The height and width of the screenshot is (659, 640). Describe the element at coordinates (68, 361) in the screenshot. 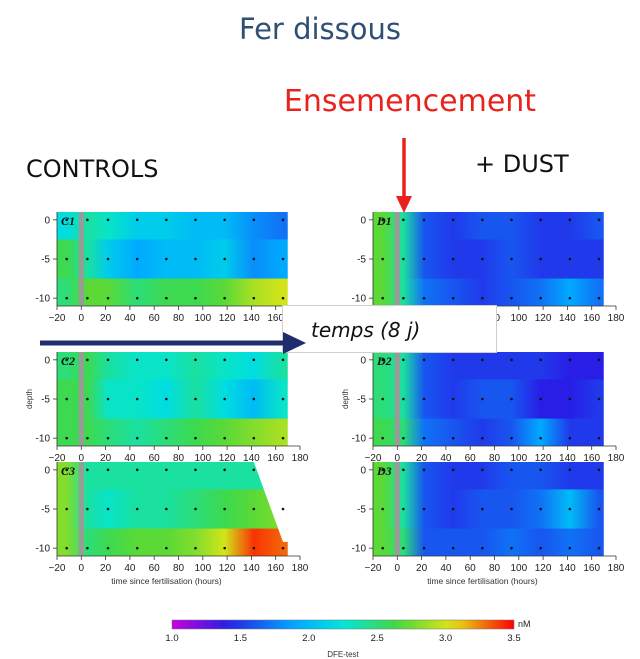

I see `panel-label: C2` at that location.